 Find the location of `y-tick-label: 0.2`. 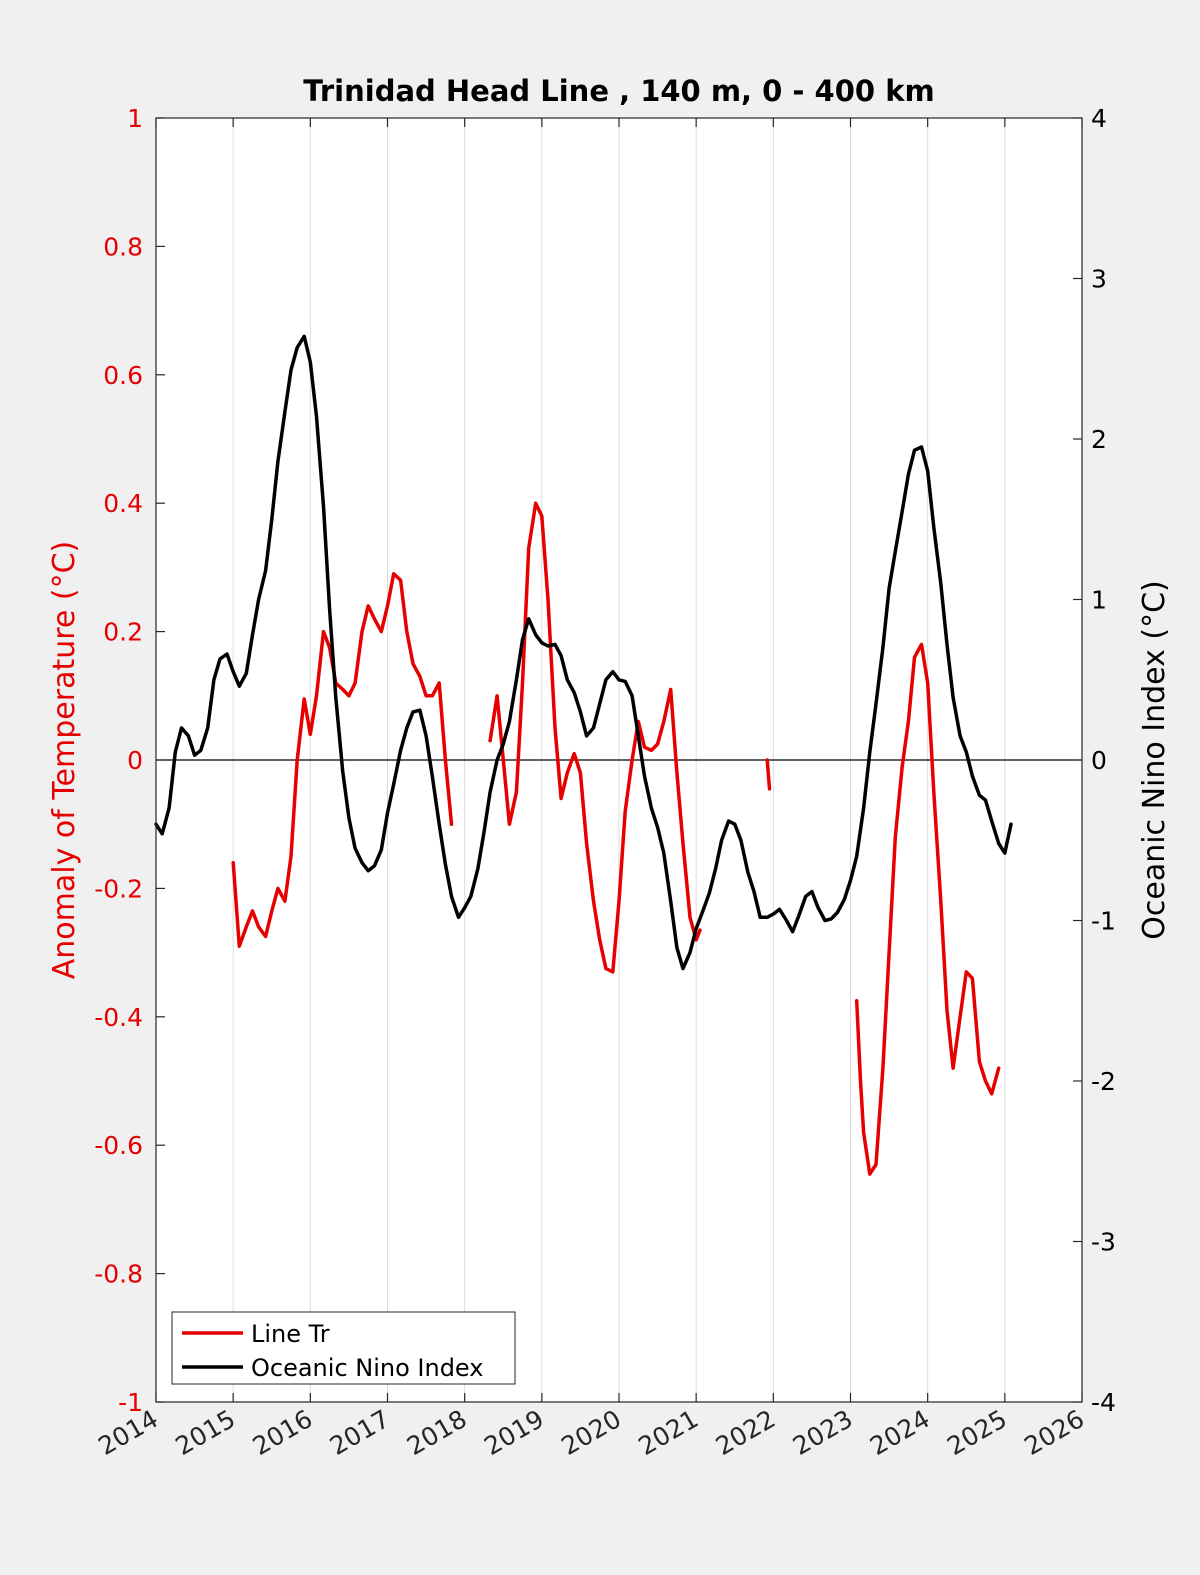

y-tick-label: 0.2 is located at coordinates (123, 632).